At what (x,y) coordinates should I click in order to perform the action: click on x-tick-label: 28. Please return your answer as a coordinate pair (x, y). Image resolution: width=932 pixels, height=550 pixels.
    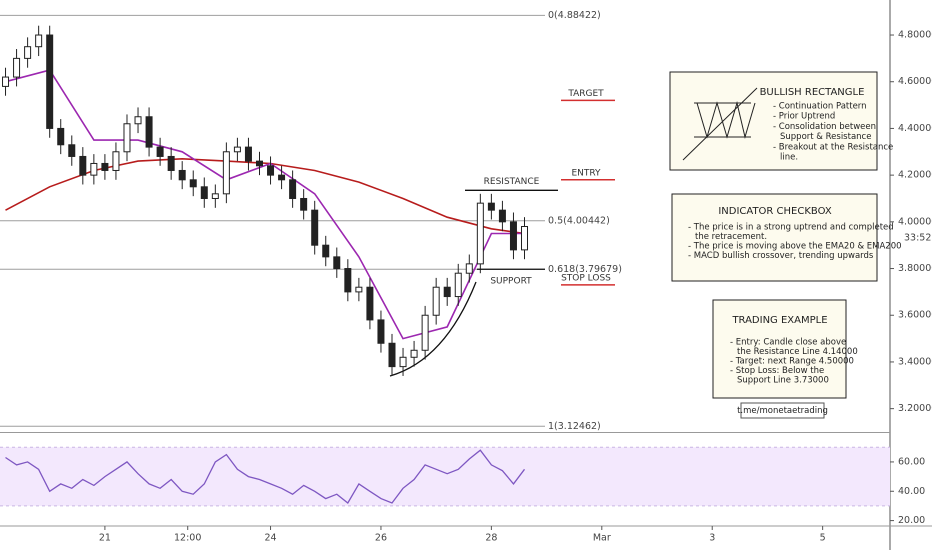
    Looking at the image, I should click on (491, 538).